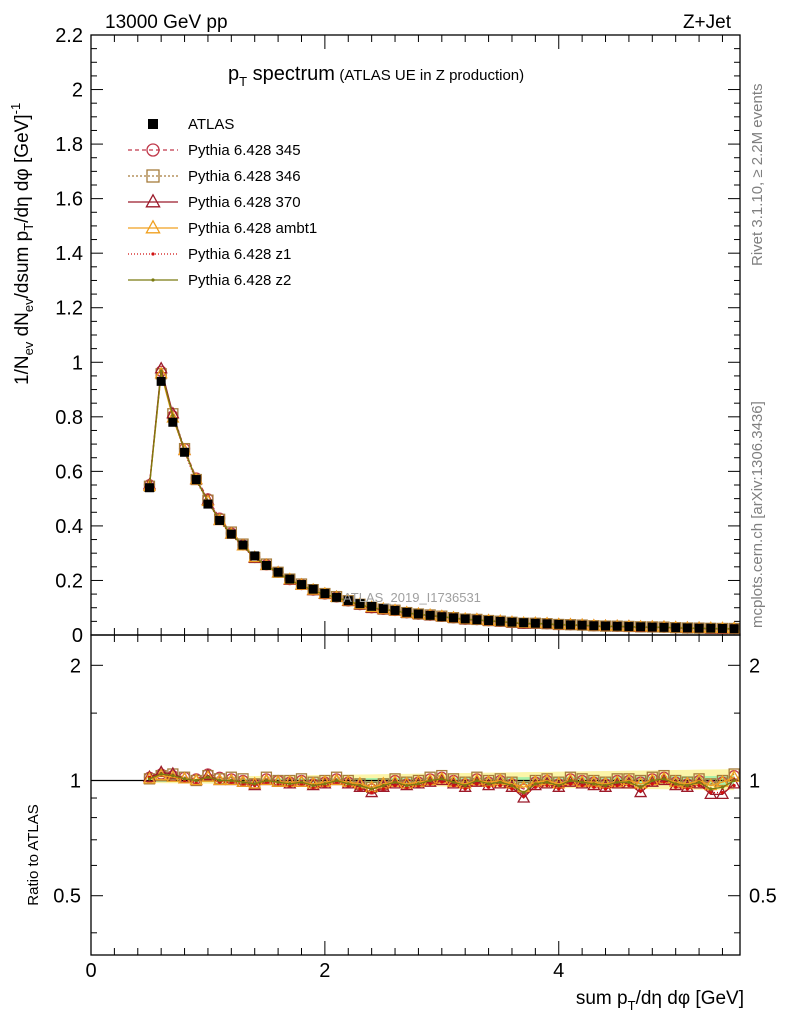 The height and width of the screenshot is (1024, 786). Describe the element at coordinates (431, 75) in the screenshot. I see `plot-title-sub: (ATLAS UE in Z production)` at that location.